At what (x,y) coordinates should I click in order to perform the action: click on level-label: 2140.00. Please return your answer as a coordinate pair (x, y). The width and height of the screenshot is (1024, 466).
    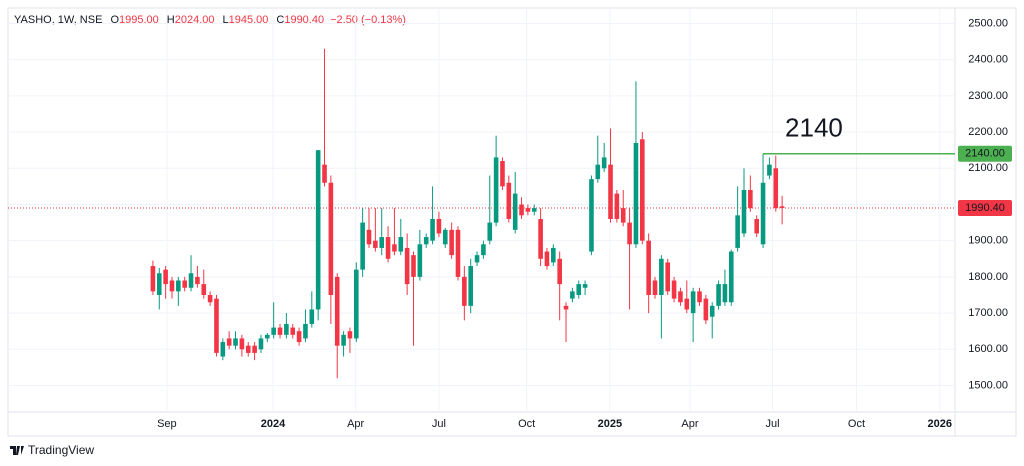
    Looking at the image, I should click on (985, 154).